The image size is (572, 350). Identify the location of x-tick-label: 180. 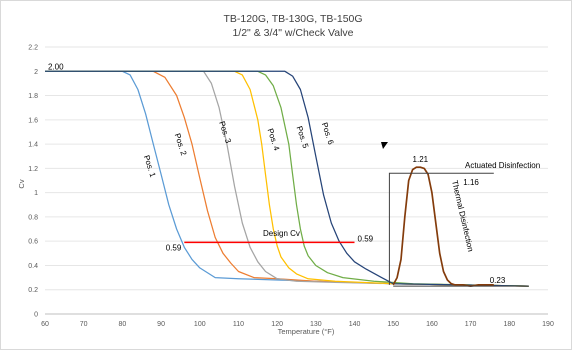
(509, 324).